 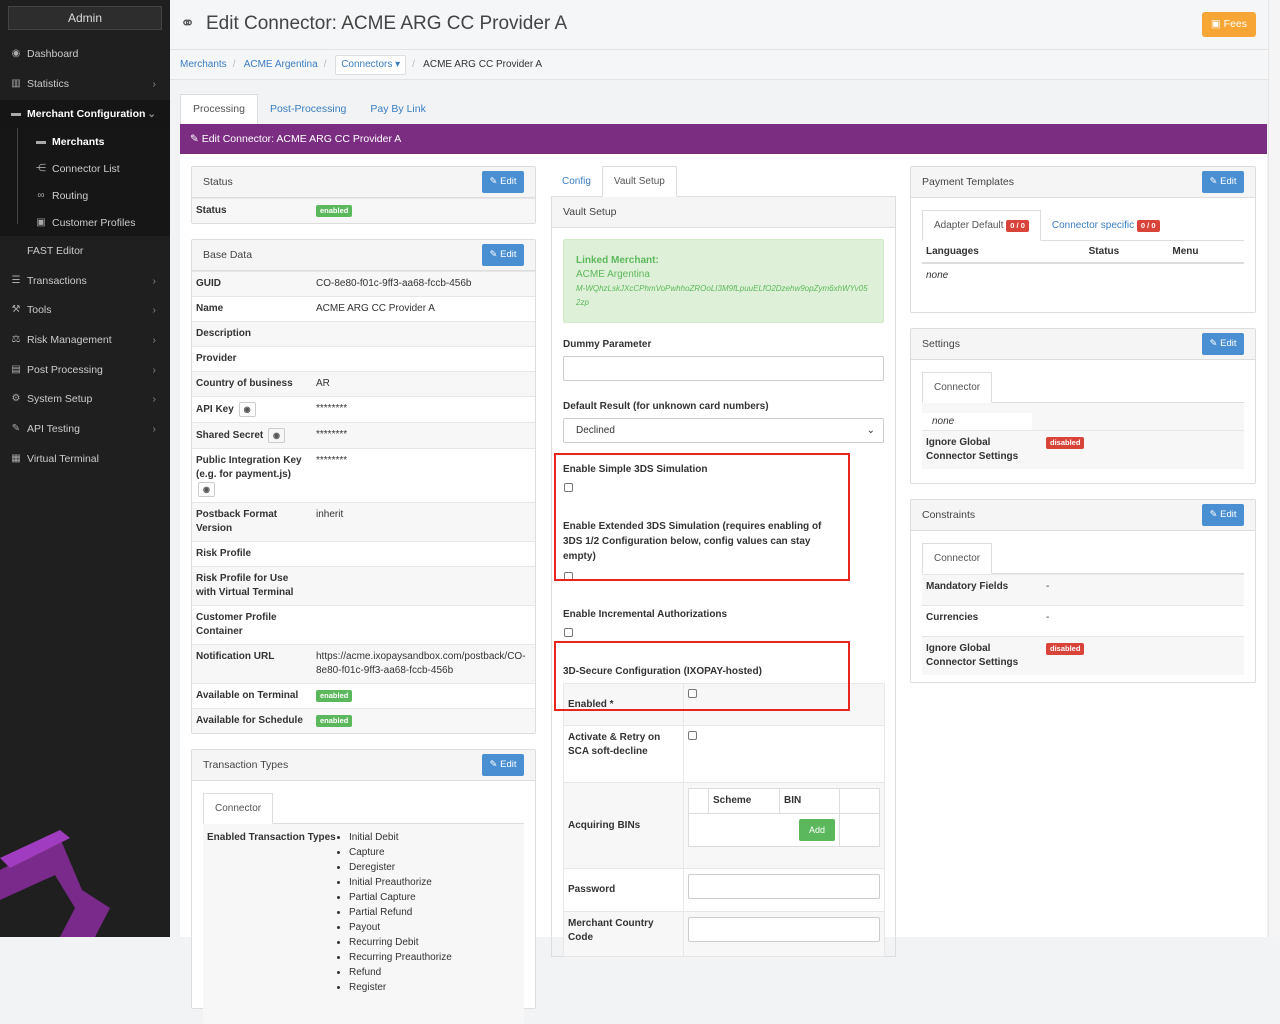 I want to click on page-title: Edit Connector: ACME ARG CC Provider A, so click(x=387, y=23).